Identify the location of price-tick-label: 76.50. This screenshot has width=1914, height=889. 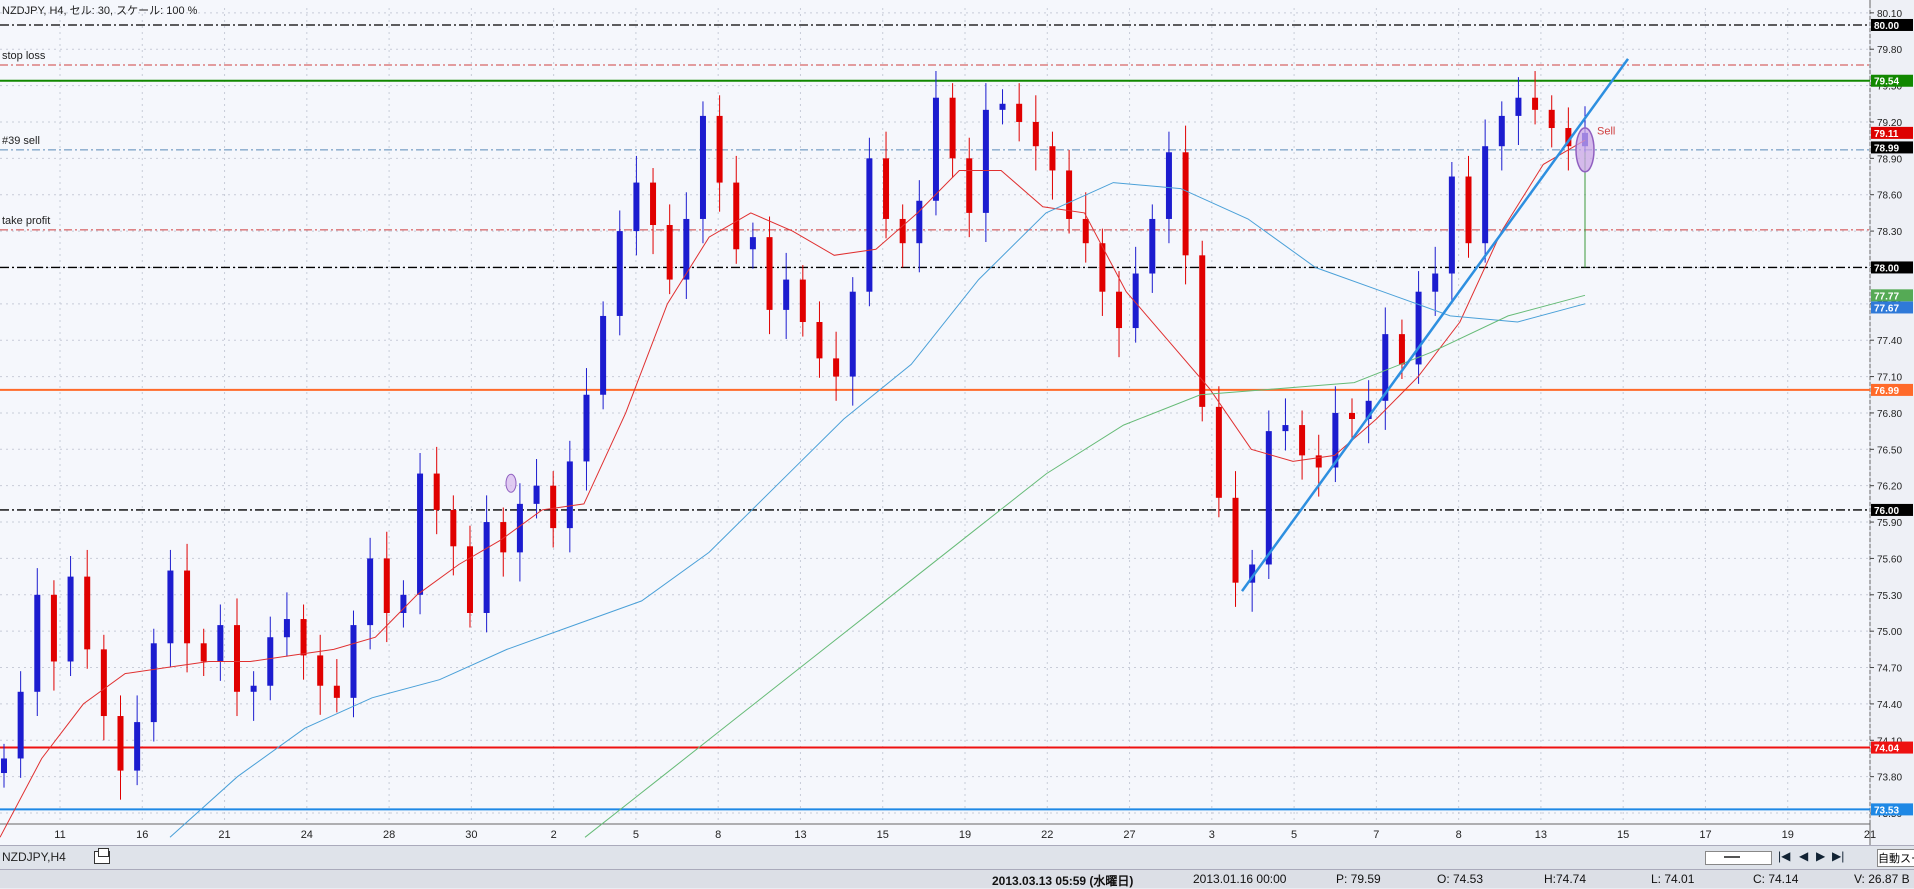
(1889, 450).